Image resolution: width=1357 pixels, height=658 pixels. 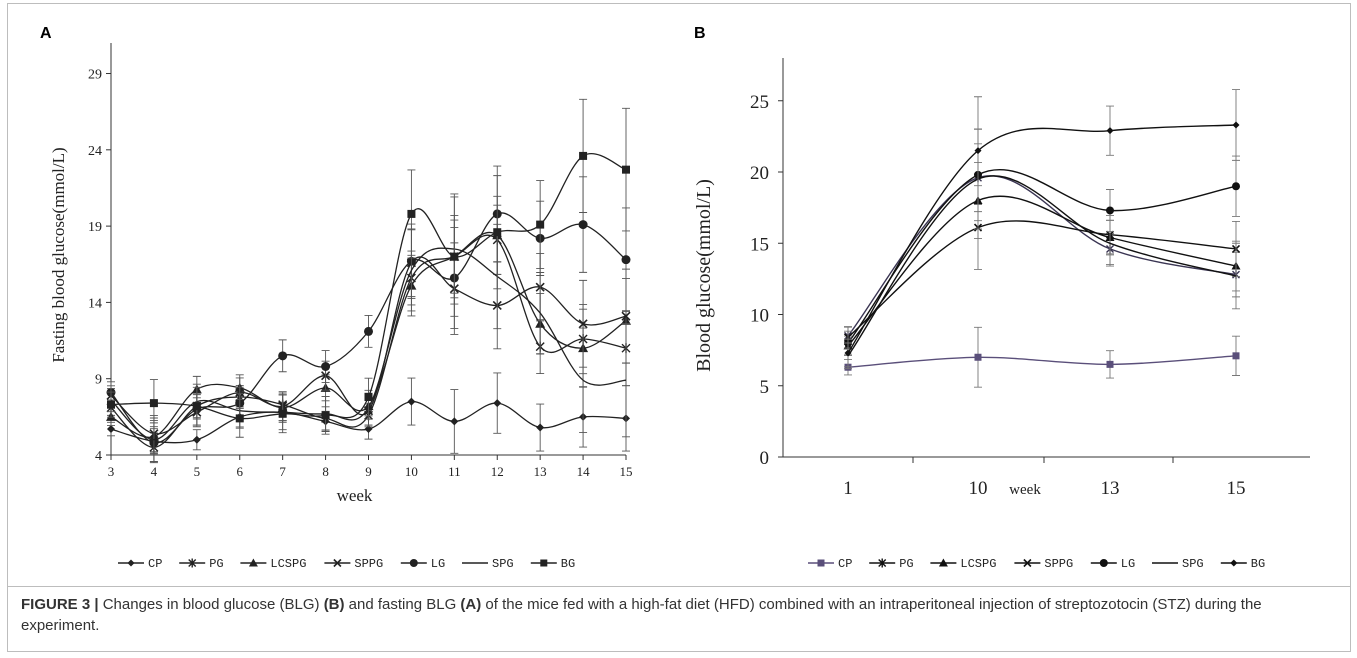 I want to click on legend-item-a-lg: LG, so click(x=422, y=564).